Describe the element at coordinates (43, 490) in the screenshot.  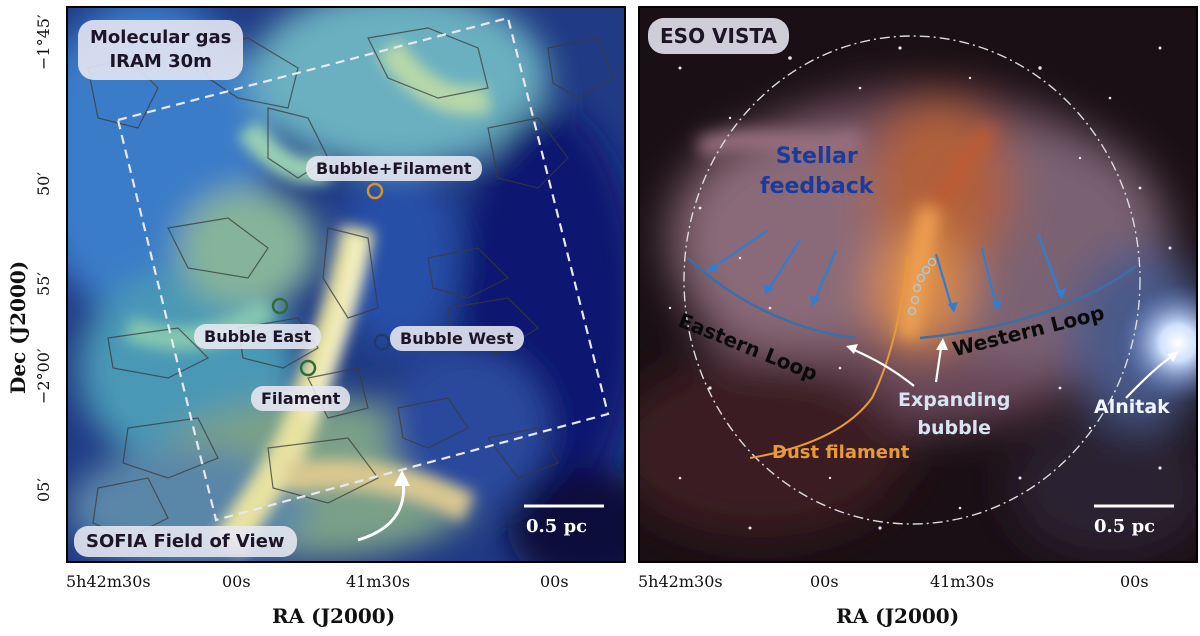
I see `ytick-5: 05′` at that location.